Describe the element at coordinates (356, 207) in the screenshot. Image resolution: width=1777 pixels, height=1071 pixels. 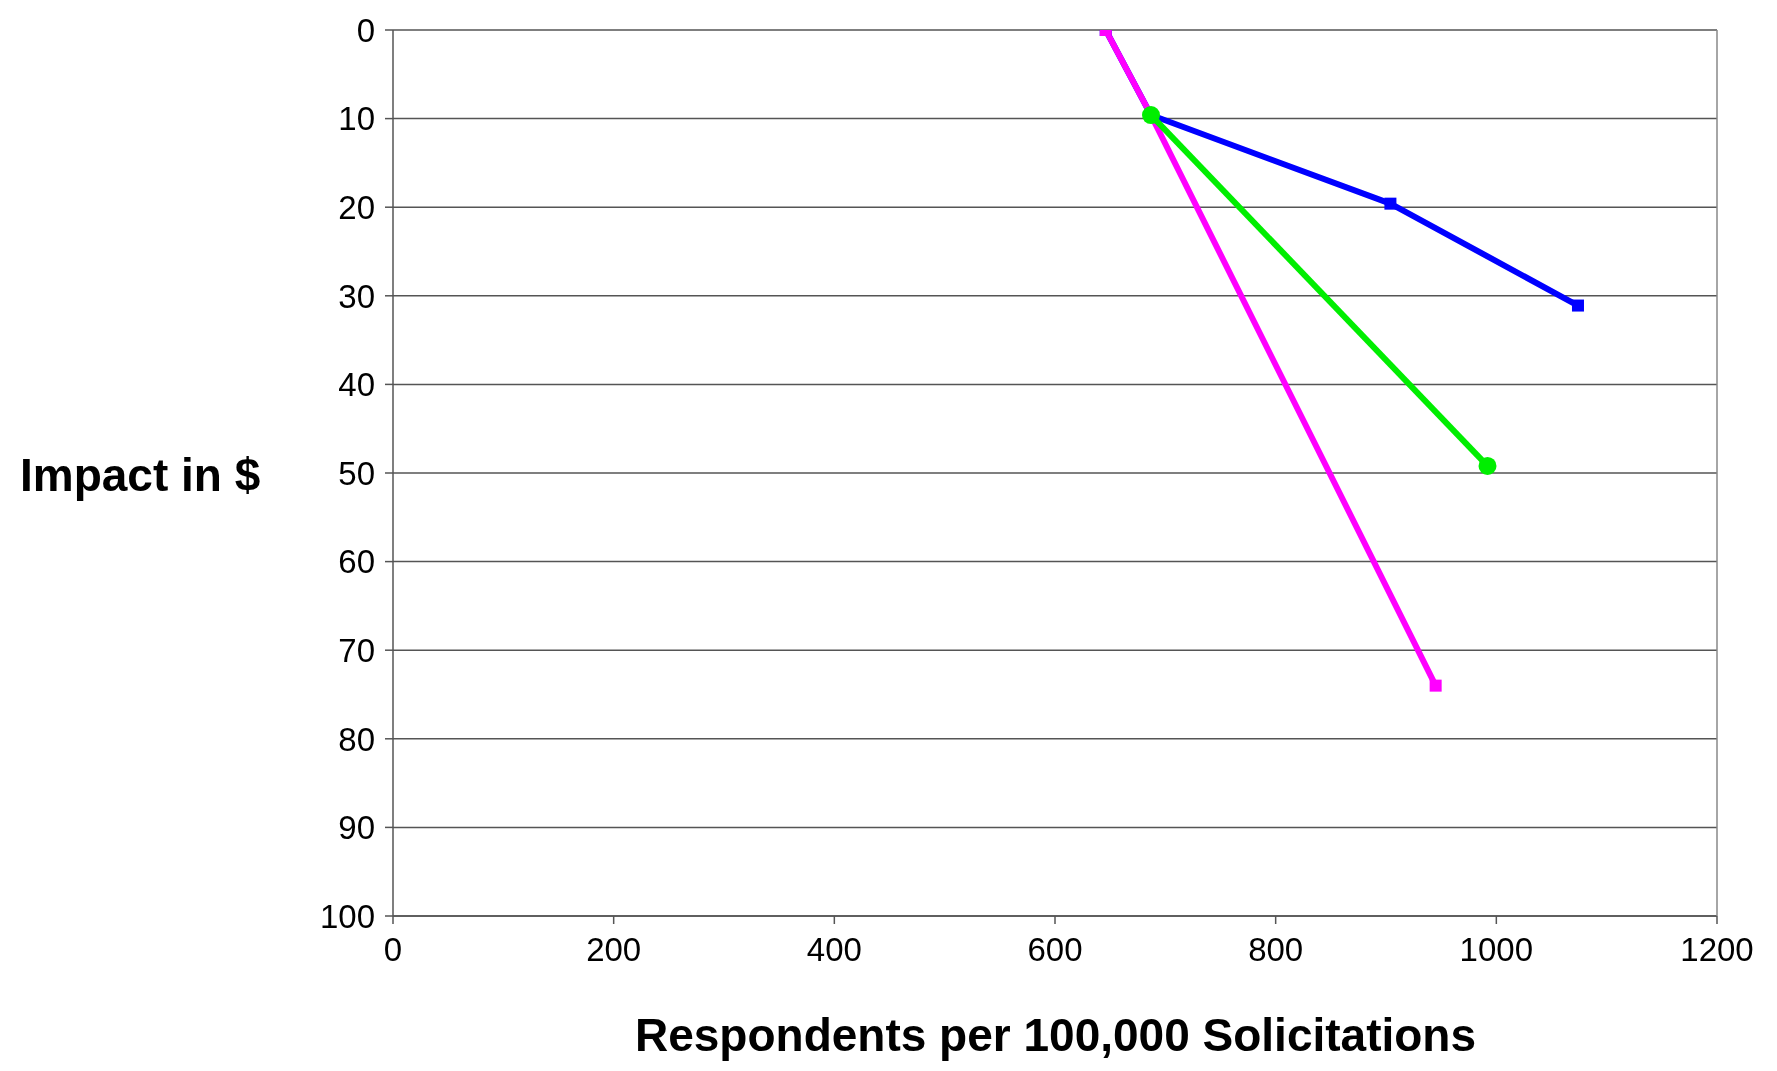
I see `y-tick-label: 20` at that location.